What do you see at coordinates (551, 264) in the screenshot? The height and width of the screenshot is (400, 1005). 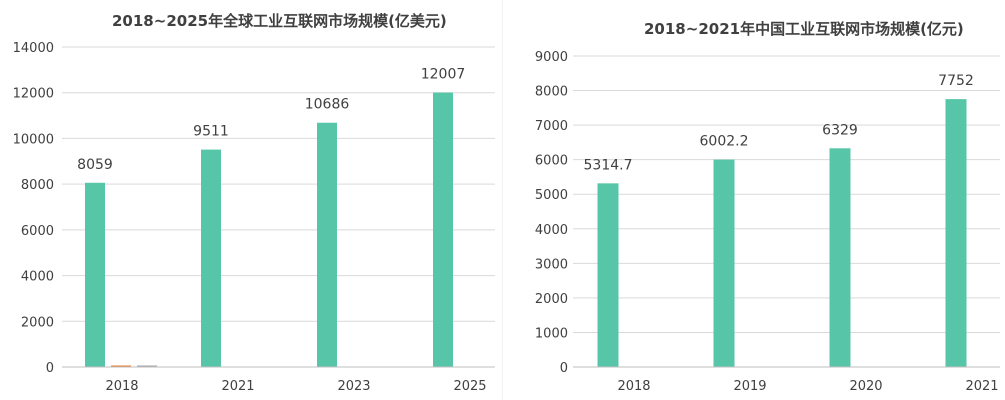 I see `y-tick-label: 3000` at bounding box center [551, 264].